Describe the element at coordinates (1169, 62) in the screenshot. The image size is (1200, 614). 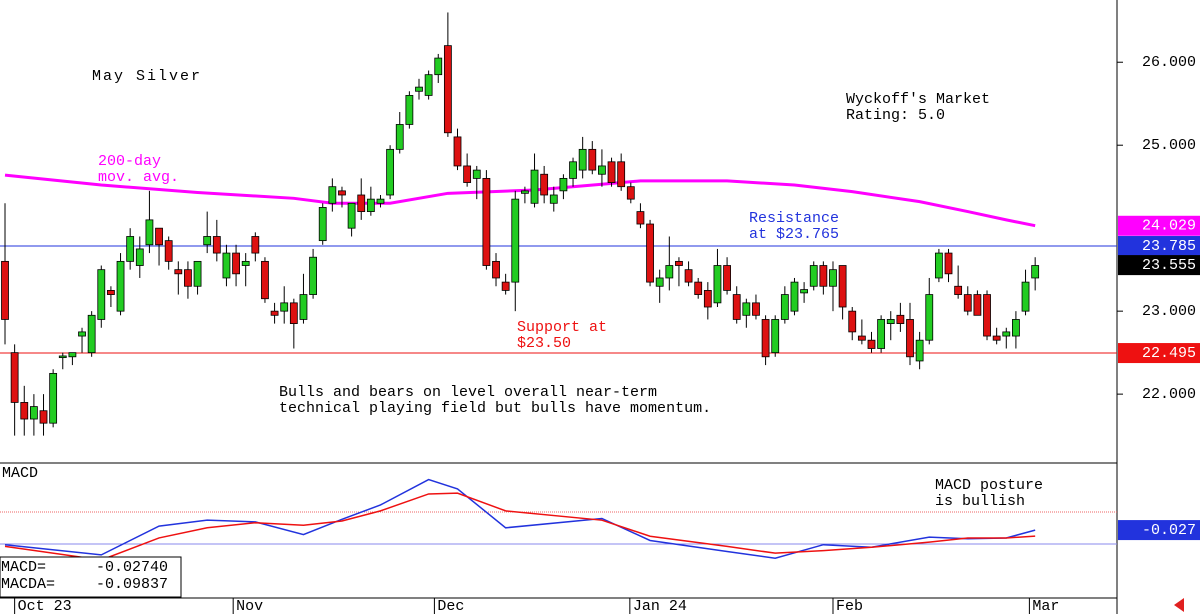
I see `y-tick-label: 26.000` at that location.